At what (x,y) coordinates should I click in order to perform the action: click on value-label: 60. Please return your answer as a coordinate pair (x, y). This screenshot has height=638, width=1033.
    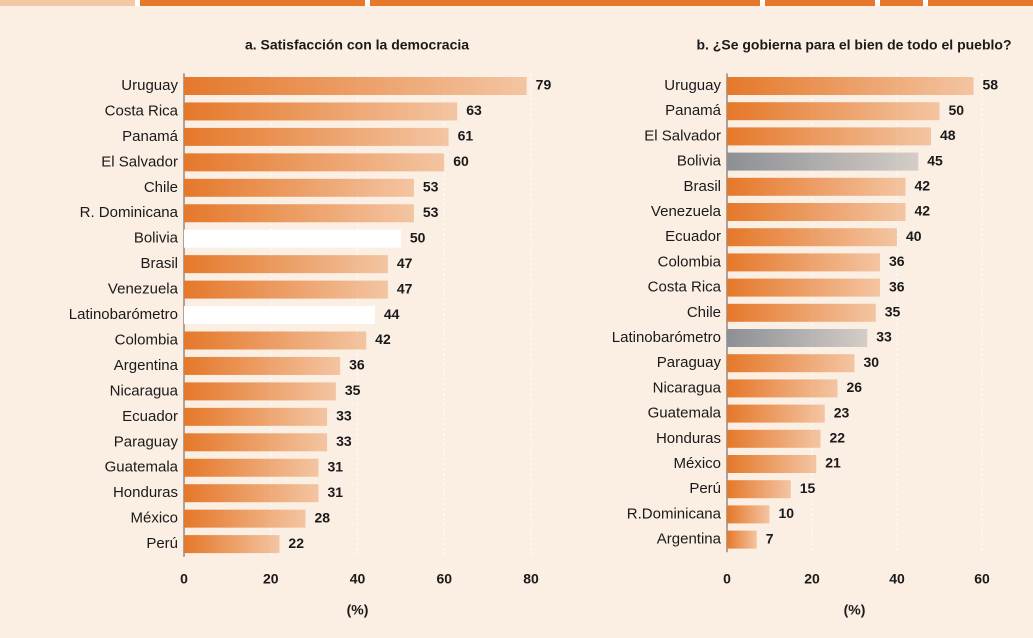
    Looking at the image, I should click on (461, 161).